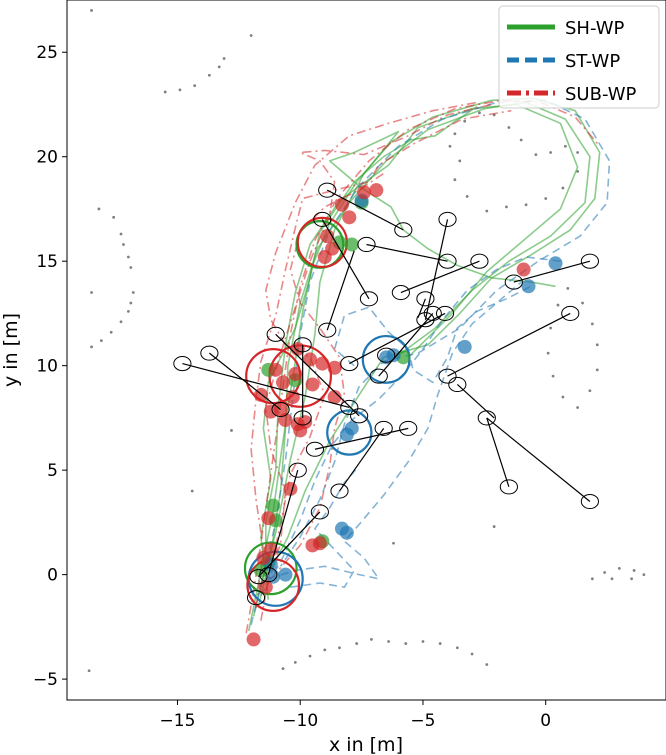 Image resolution: width=666 pixels, height=755 pixels. Describe the element at coordinates (178, 721) in the screenshot. I see `x-tick-label: −15` at that location.